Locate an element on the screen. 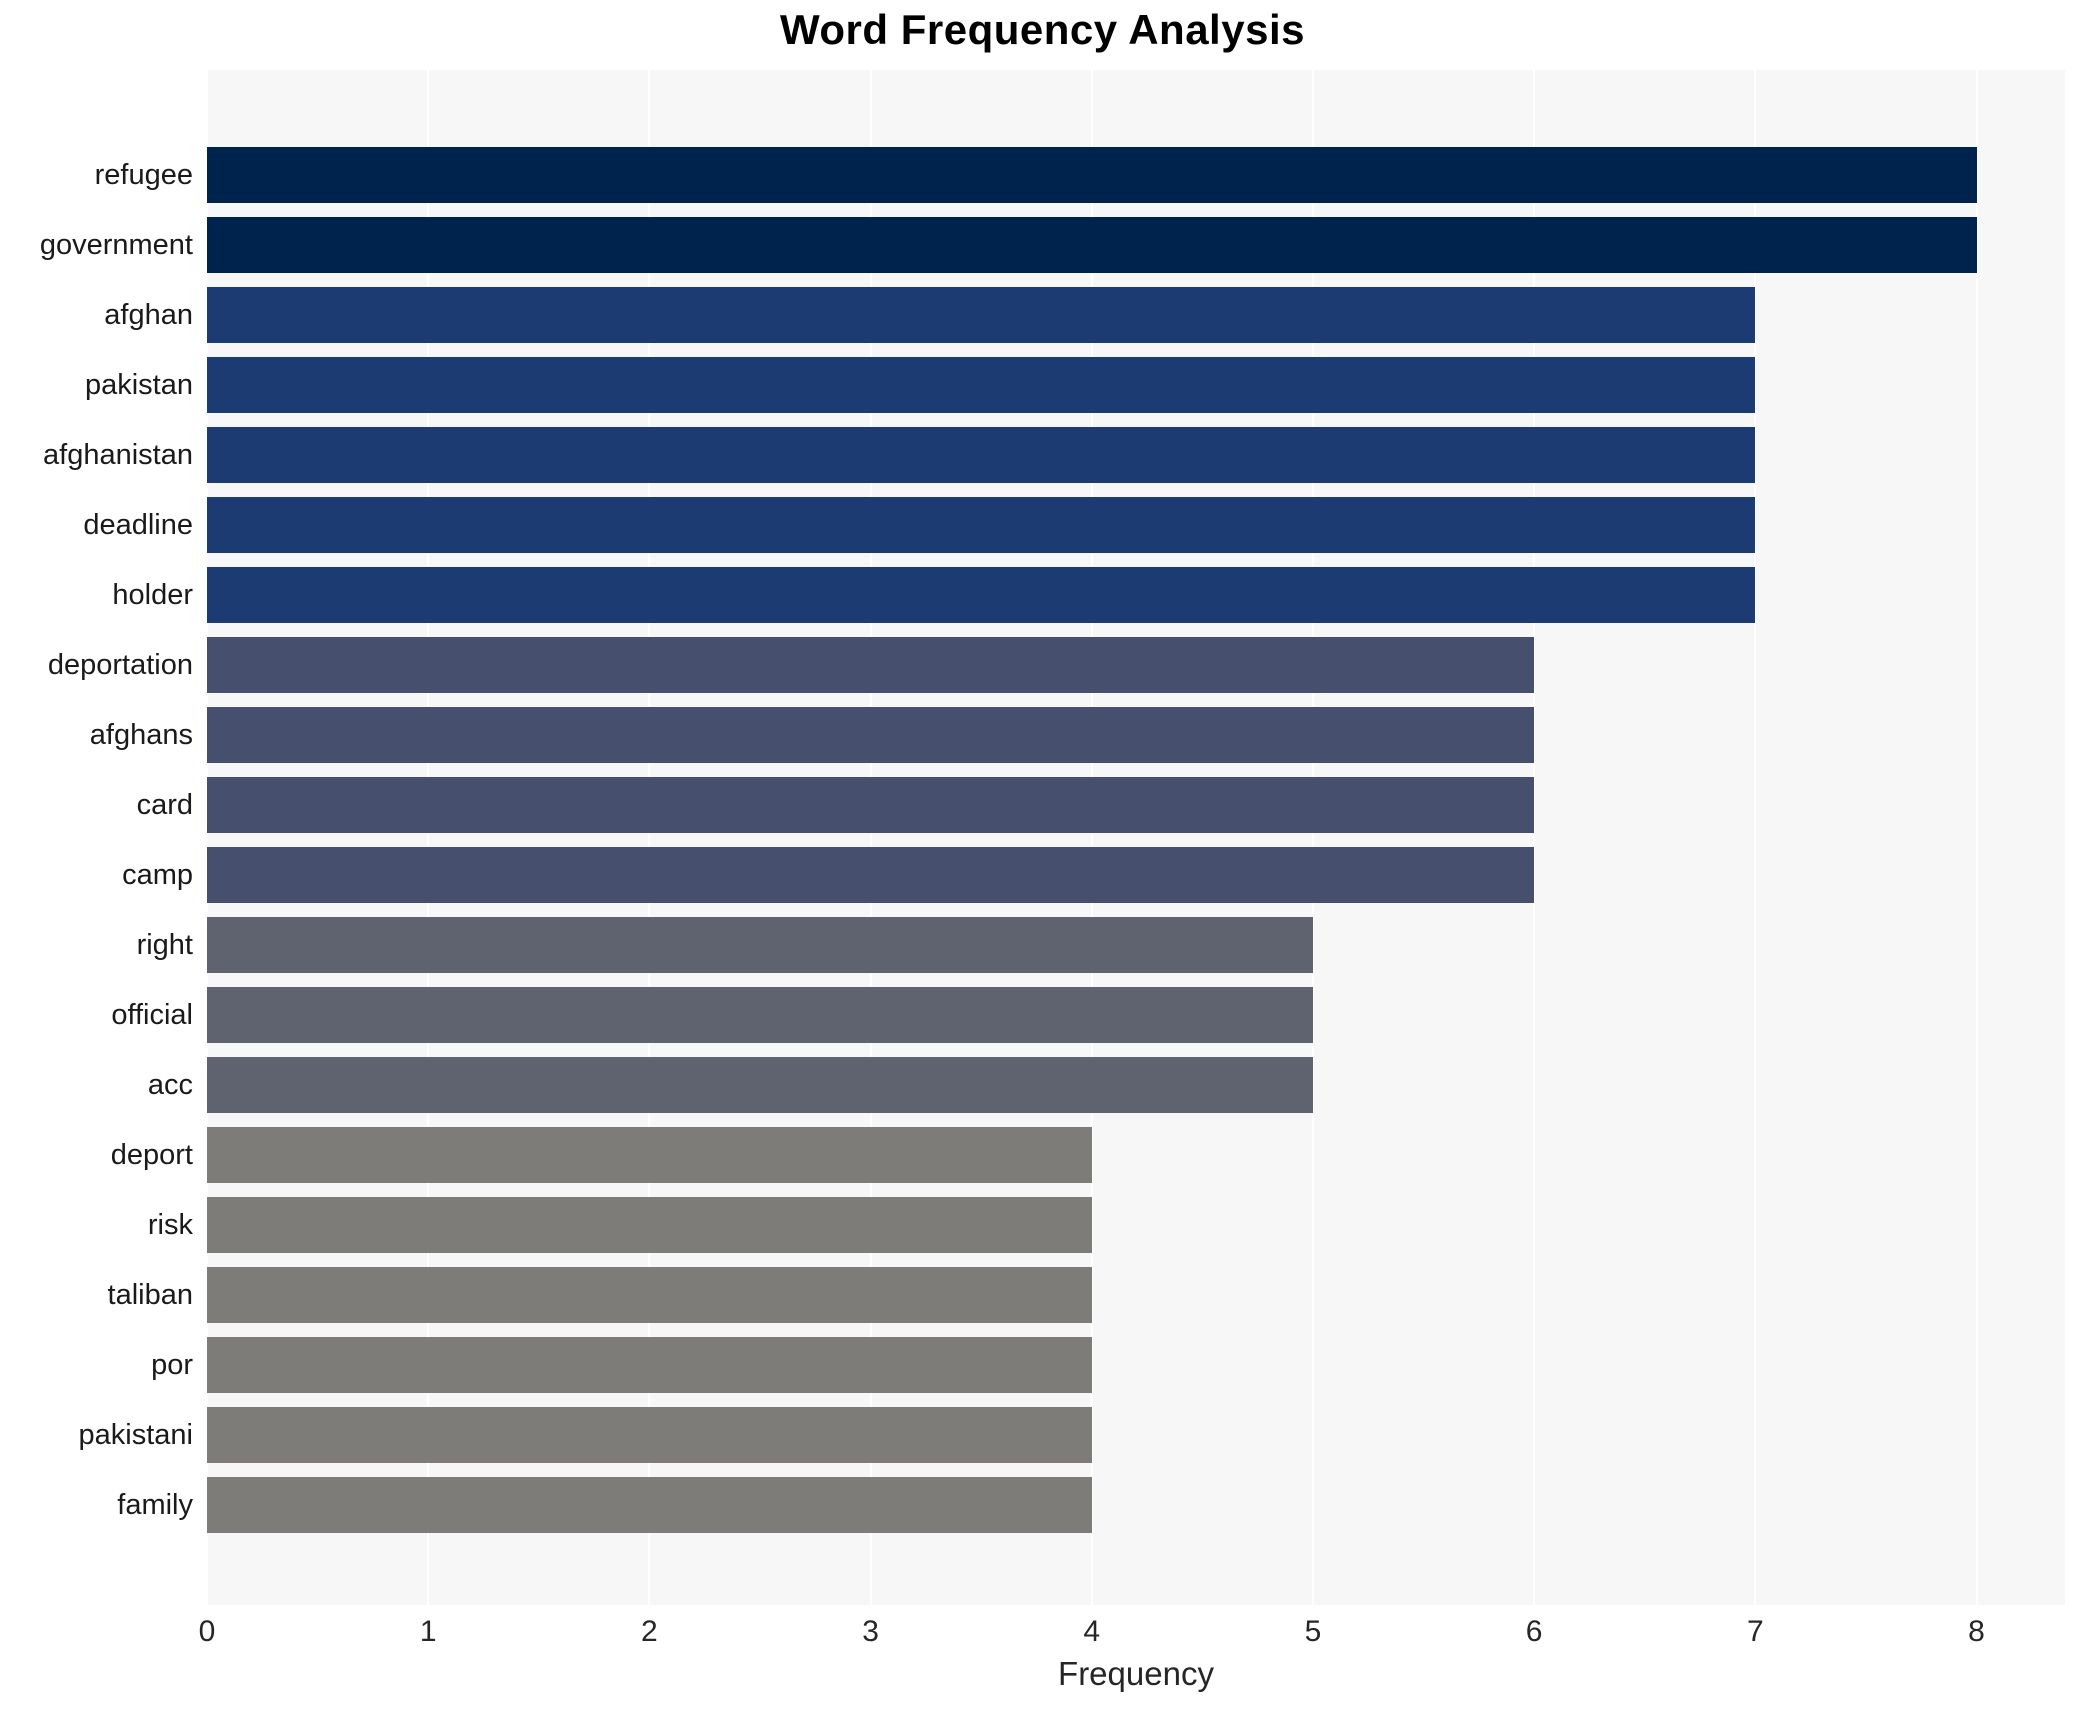 This screenshot has width=2085, height=1710. y-tick-label: pakistani is located at coordinates (135, 1434).